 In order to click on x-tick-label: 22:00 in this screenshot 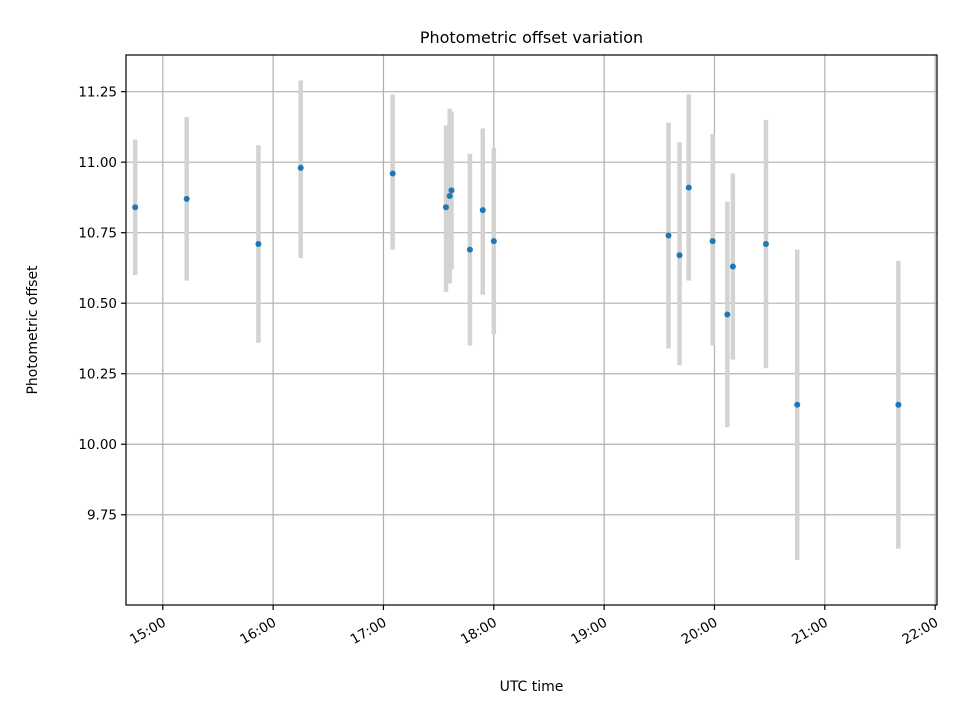, I will do `click(920, 631)`.